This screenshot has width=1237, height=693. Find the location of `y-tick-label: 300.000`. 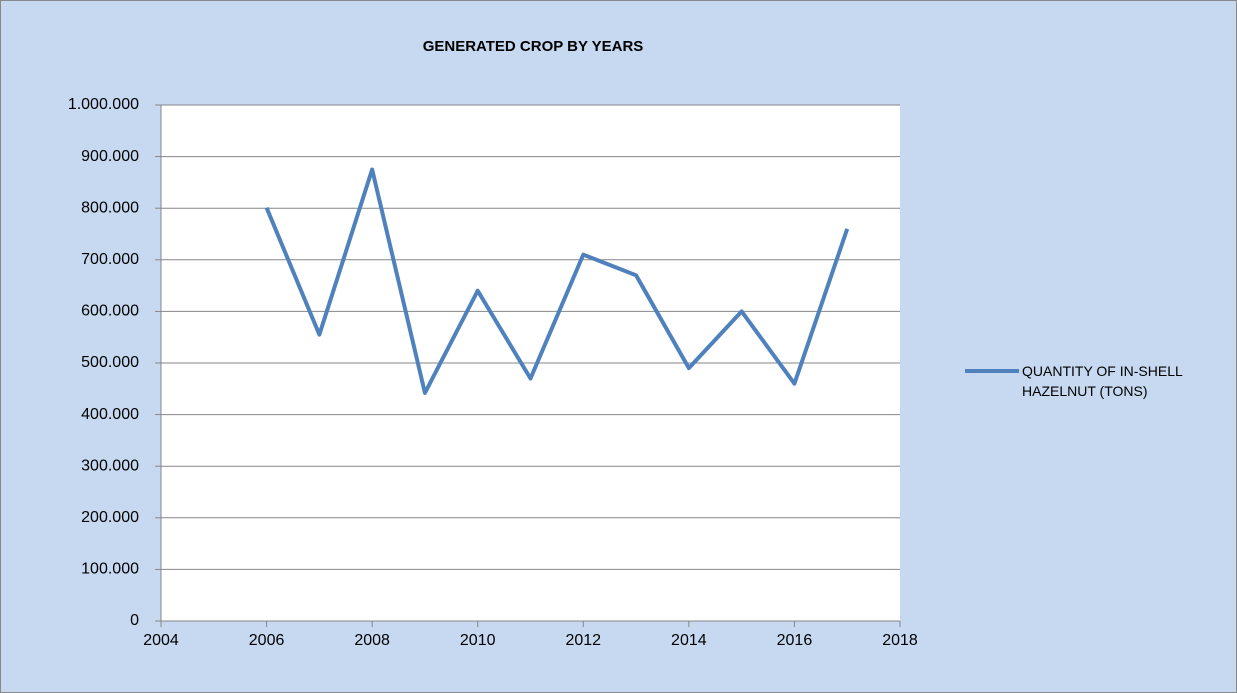

y-tick-label: 300.000 is located at coordinates (110, 465).